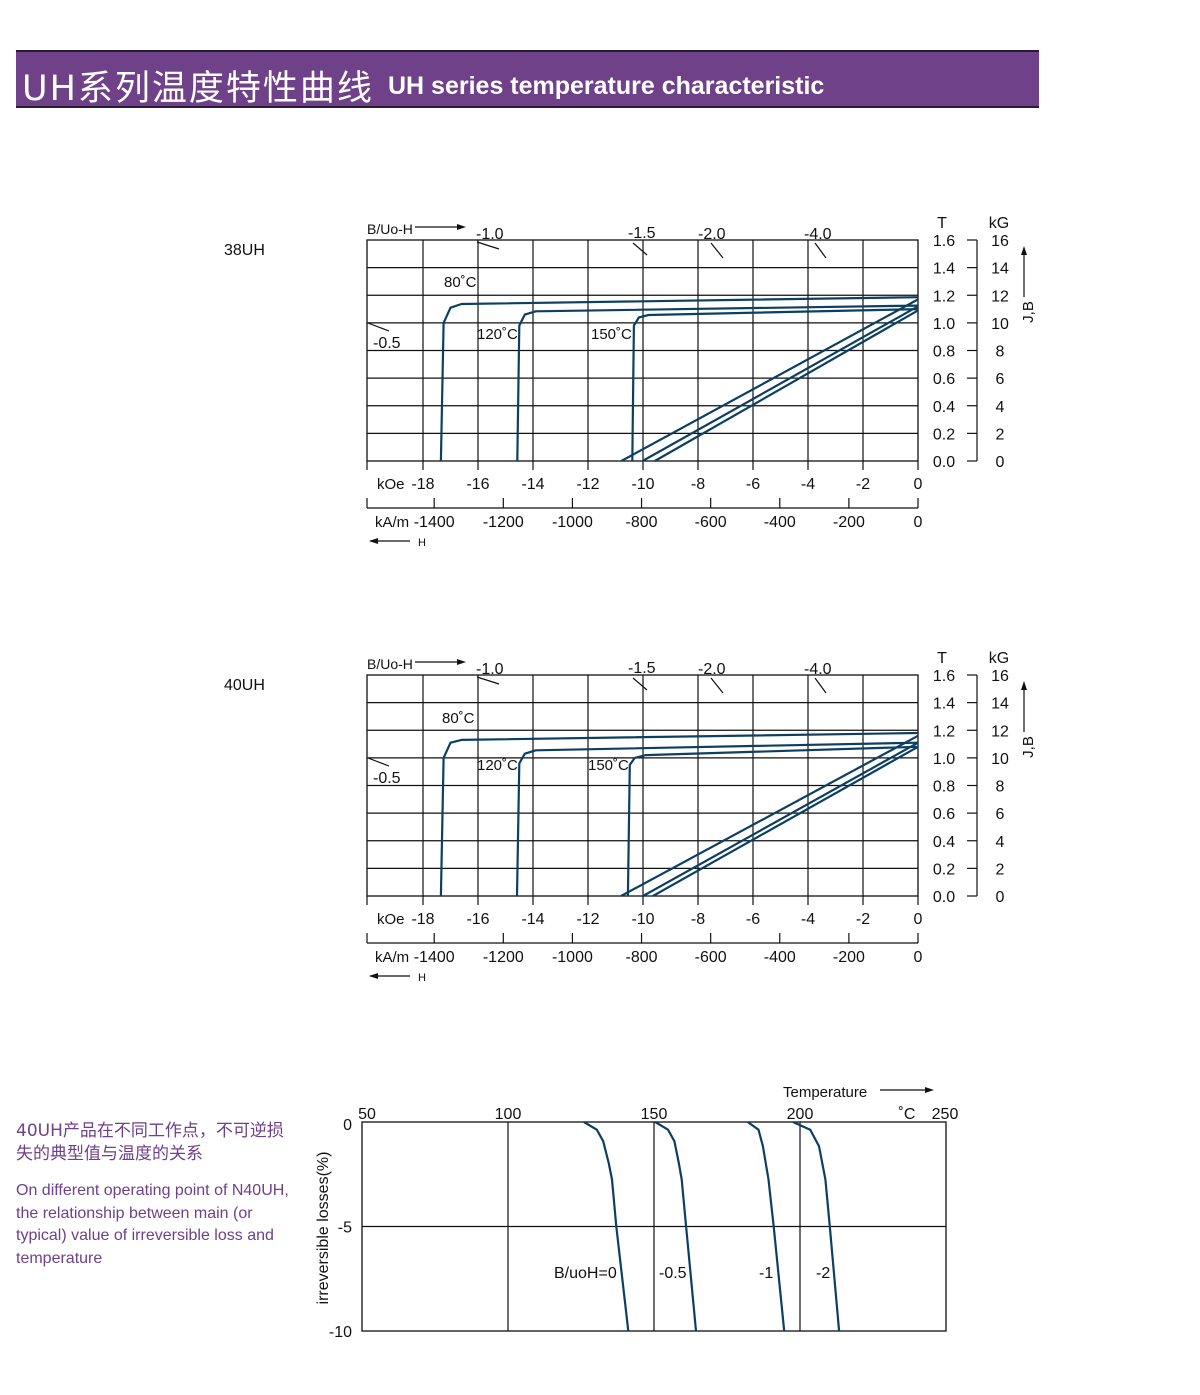  I want to click on curve-label: B/uoH=0, so click(585, 1273).